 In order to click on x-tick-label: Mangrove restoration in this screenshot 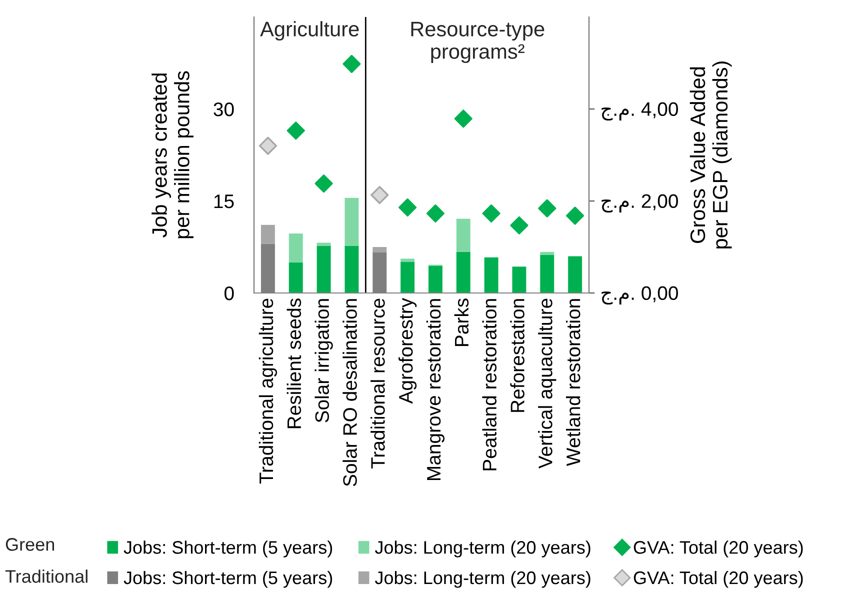, I will do `click(435, 389)`.